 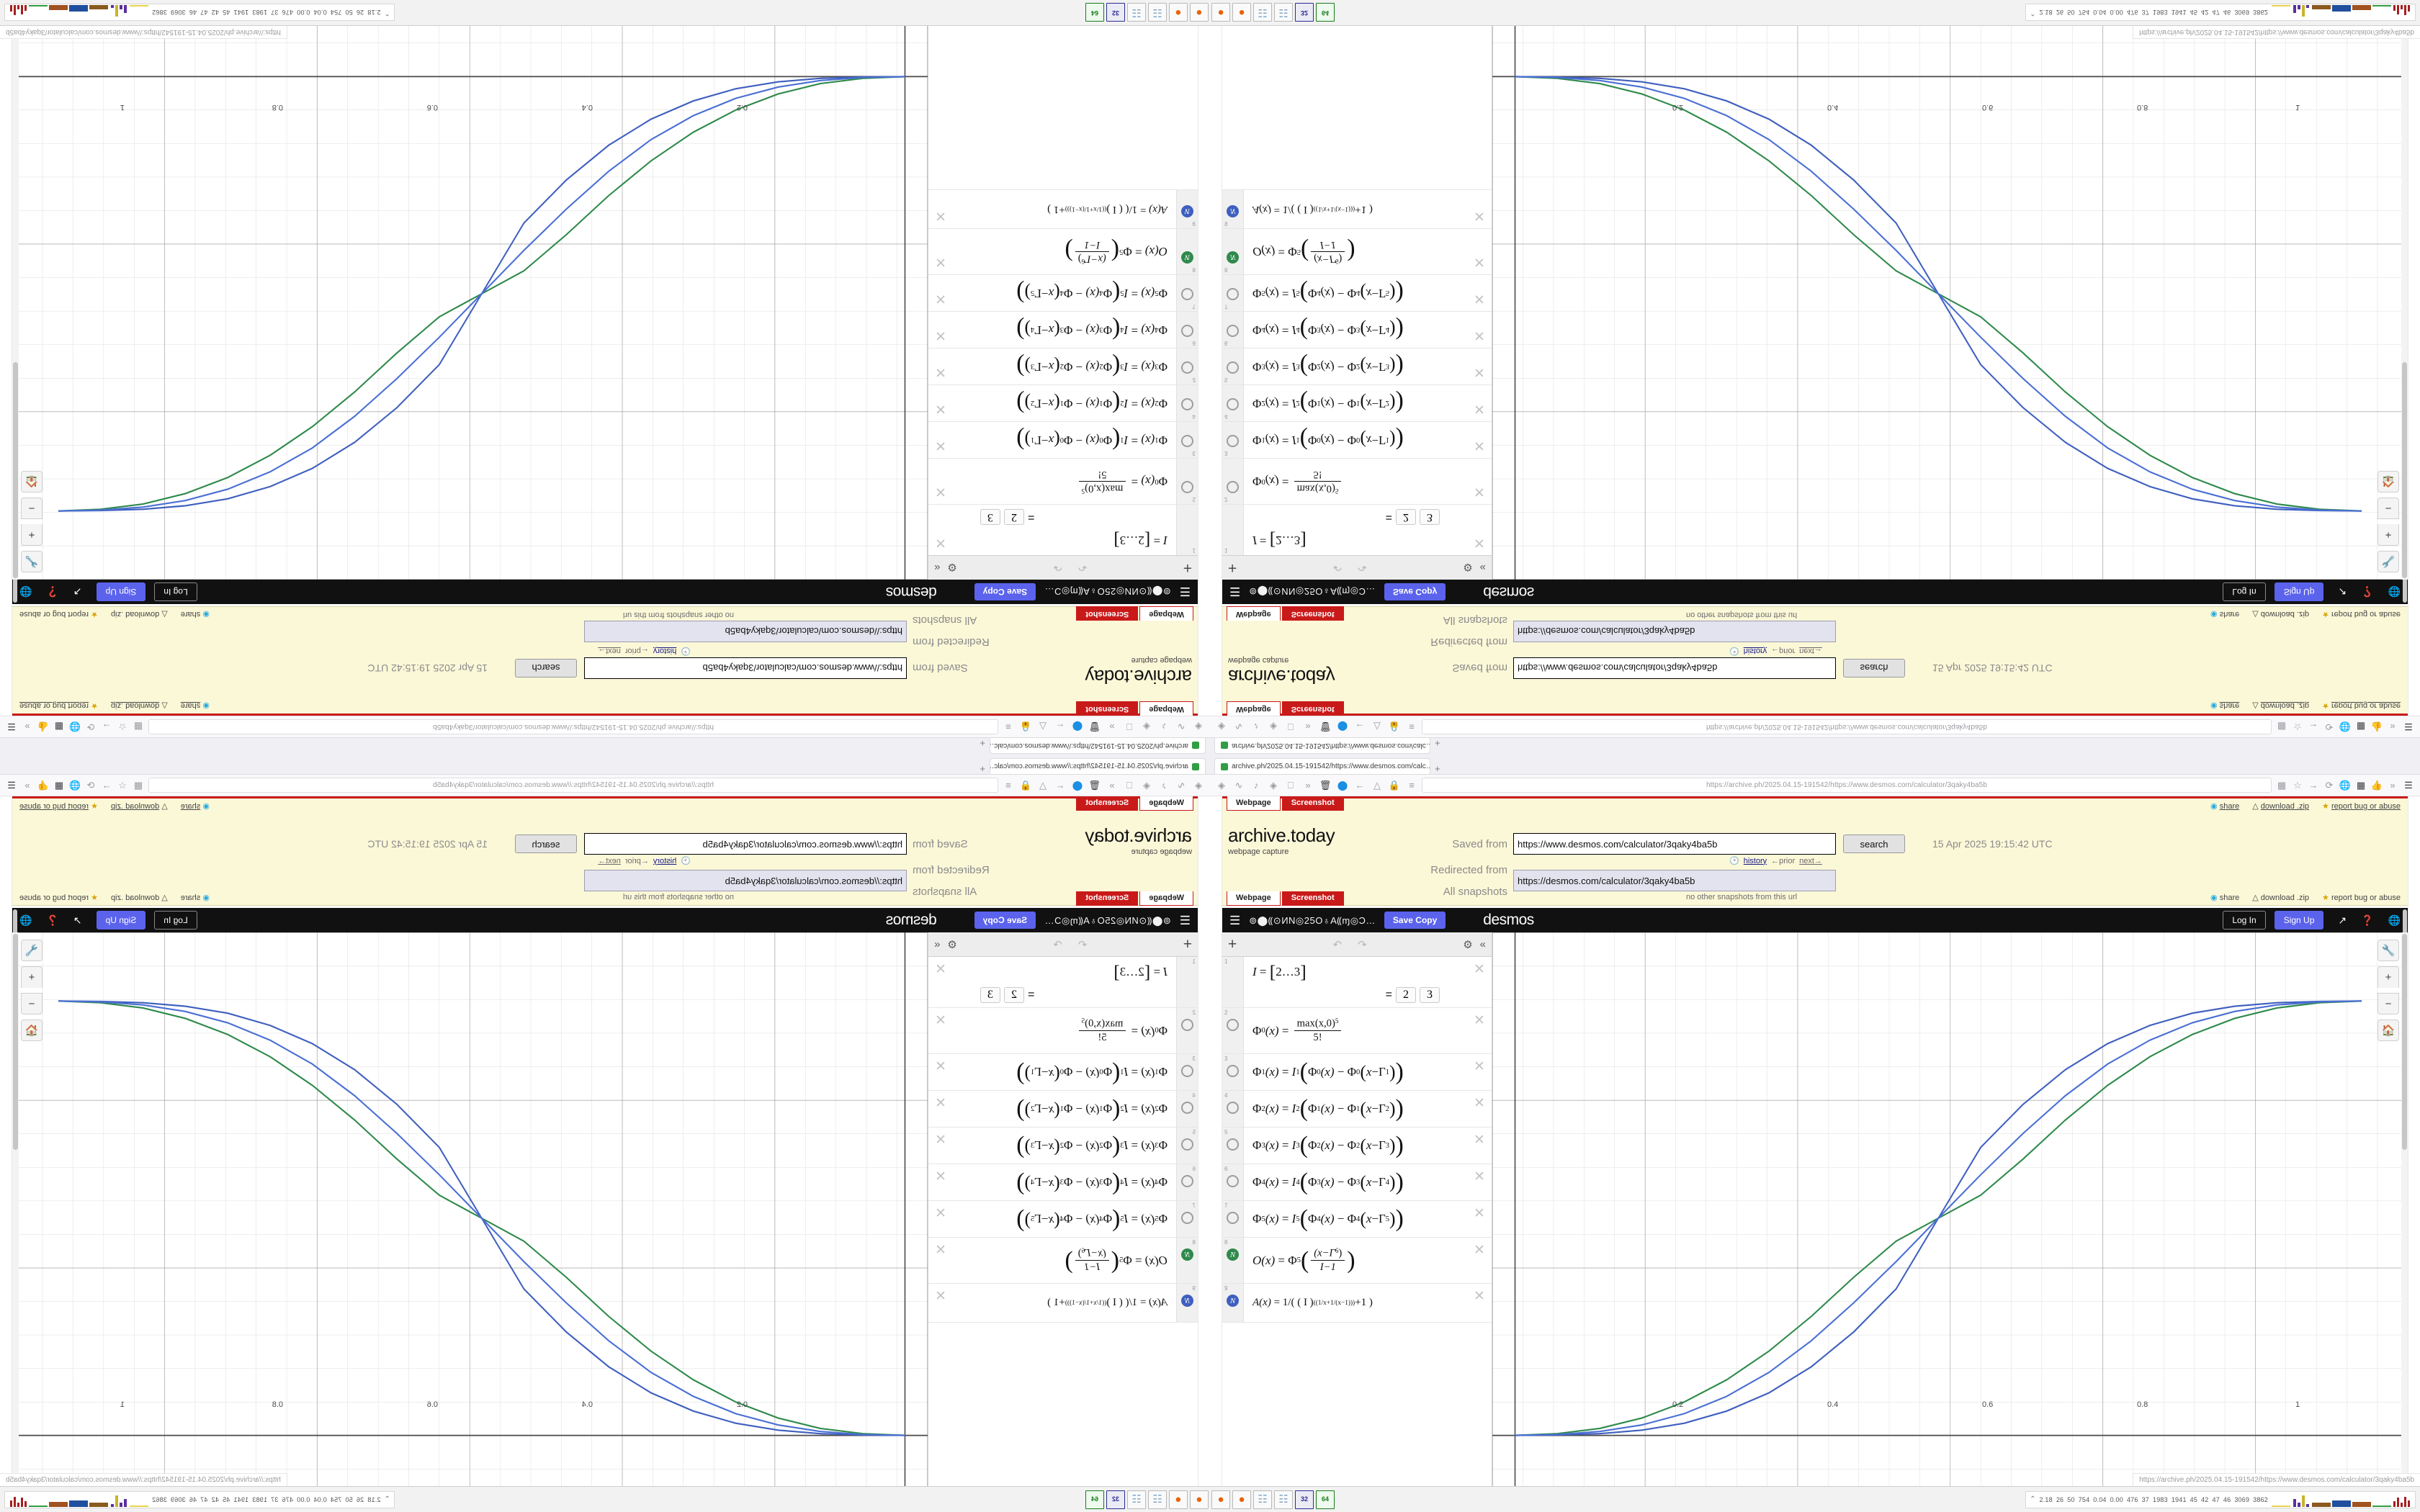 I want to click on graph-settings-wrench-icon: 🔧, so click(x=31, y=950).